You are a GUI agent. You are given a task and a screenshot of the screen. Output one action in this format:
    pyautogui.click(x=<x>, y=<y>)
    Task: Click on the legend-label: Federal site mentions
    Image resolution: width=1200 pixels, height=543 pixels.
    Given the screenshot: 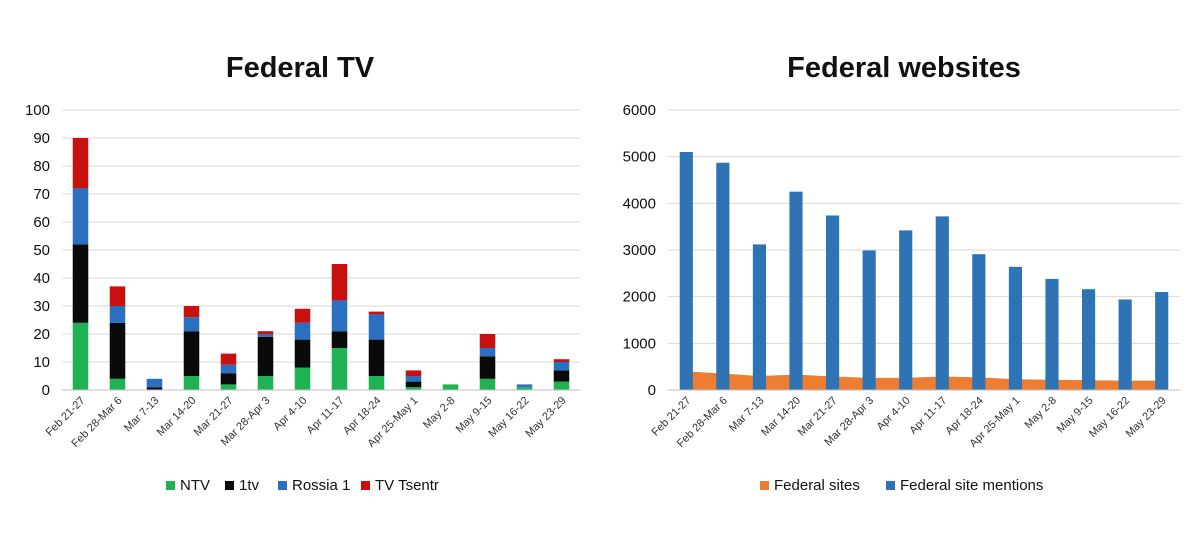 What is the action you would take?
    pyautogui.click(x=971, y=485)
    